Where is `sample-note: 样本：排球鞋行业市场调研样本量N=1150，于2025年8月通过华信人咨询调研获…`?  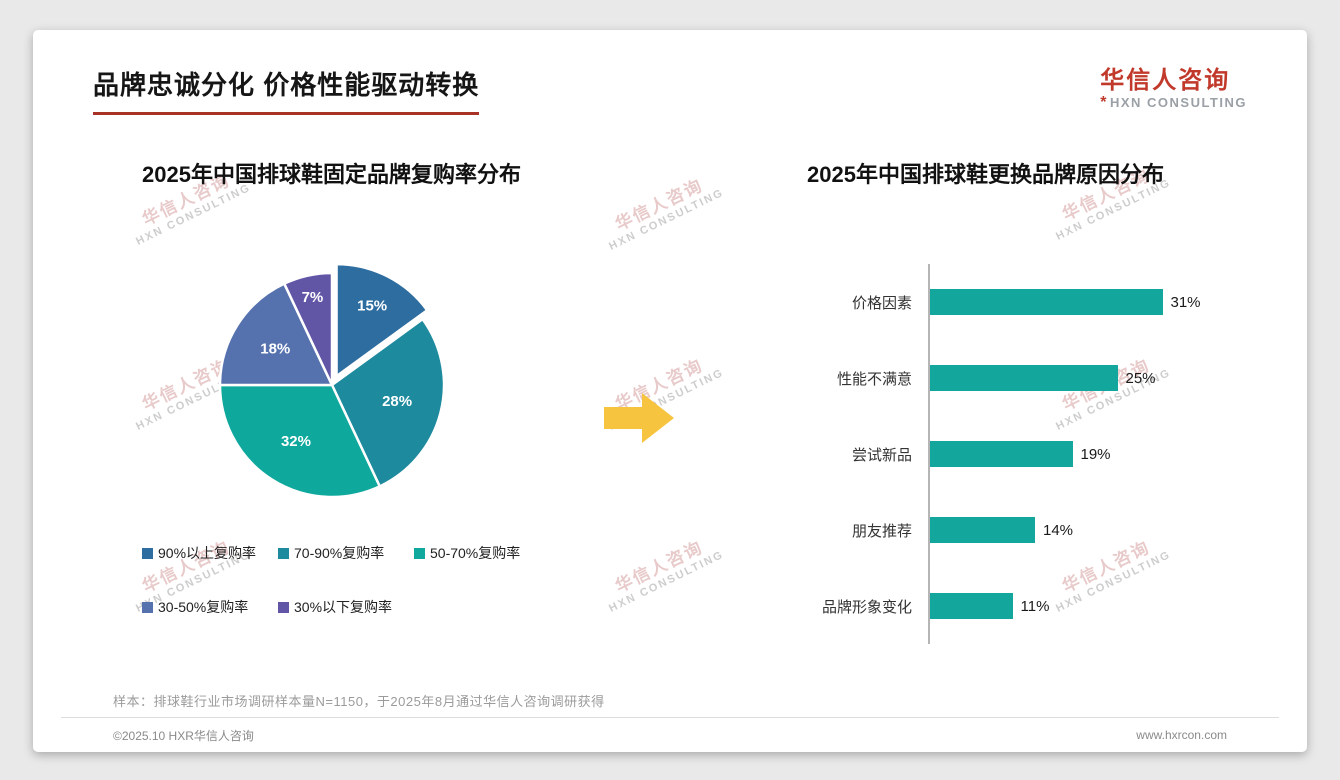 sample-note: 样本：排球鞋行业市场调研样本量N=1150，于2025年8月通过华信人咨询调研获… is located at coordinates (359, 701).